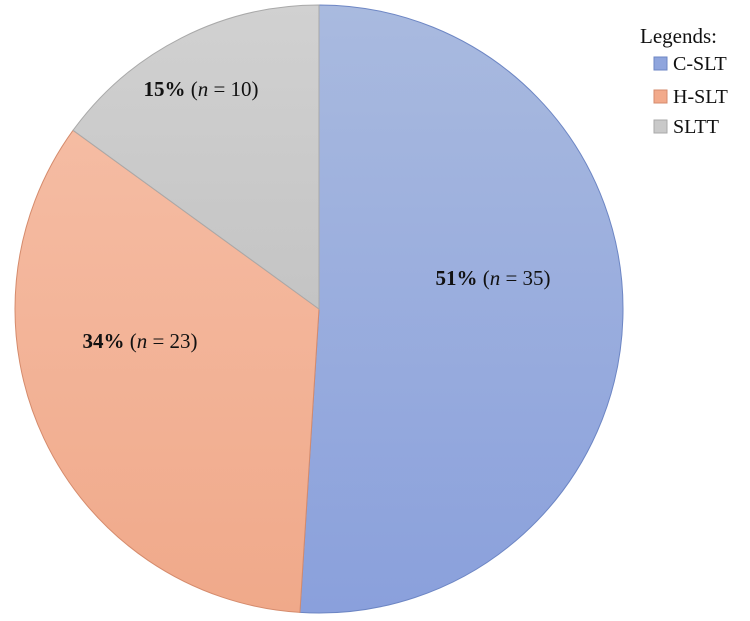 The width and height of the screenshot is (750, 621). I want to click on legend-swatch-sltt, so click(660, 126).